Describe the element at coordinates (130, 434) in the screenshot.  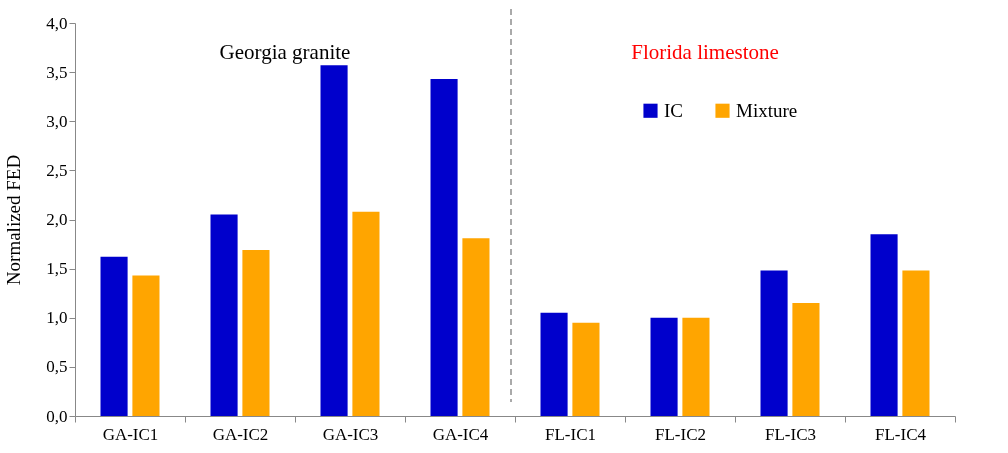
I see `x-tick-label: GA-IC1` at that location.